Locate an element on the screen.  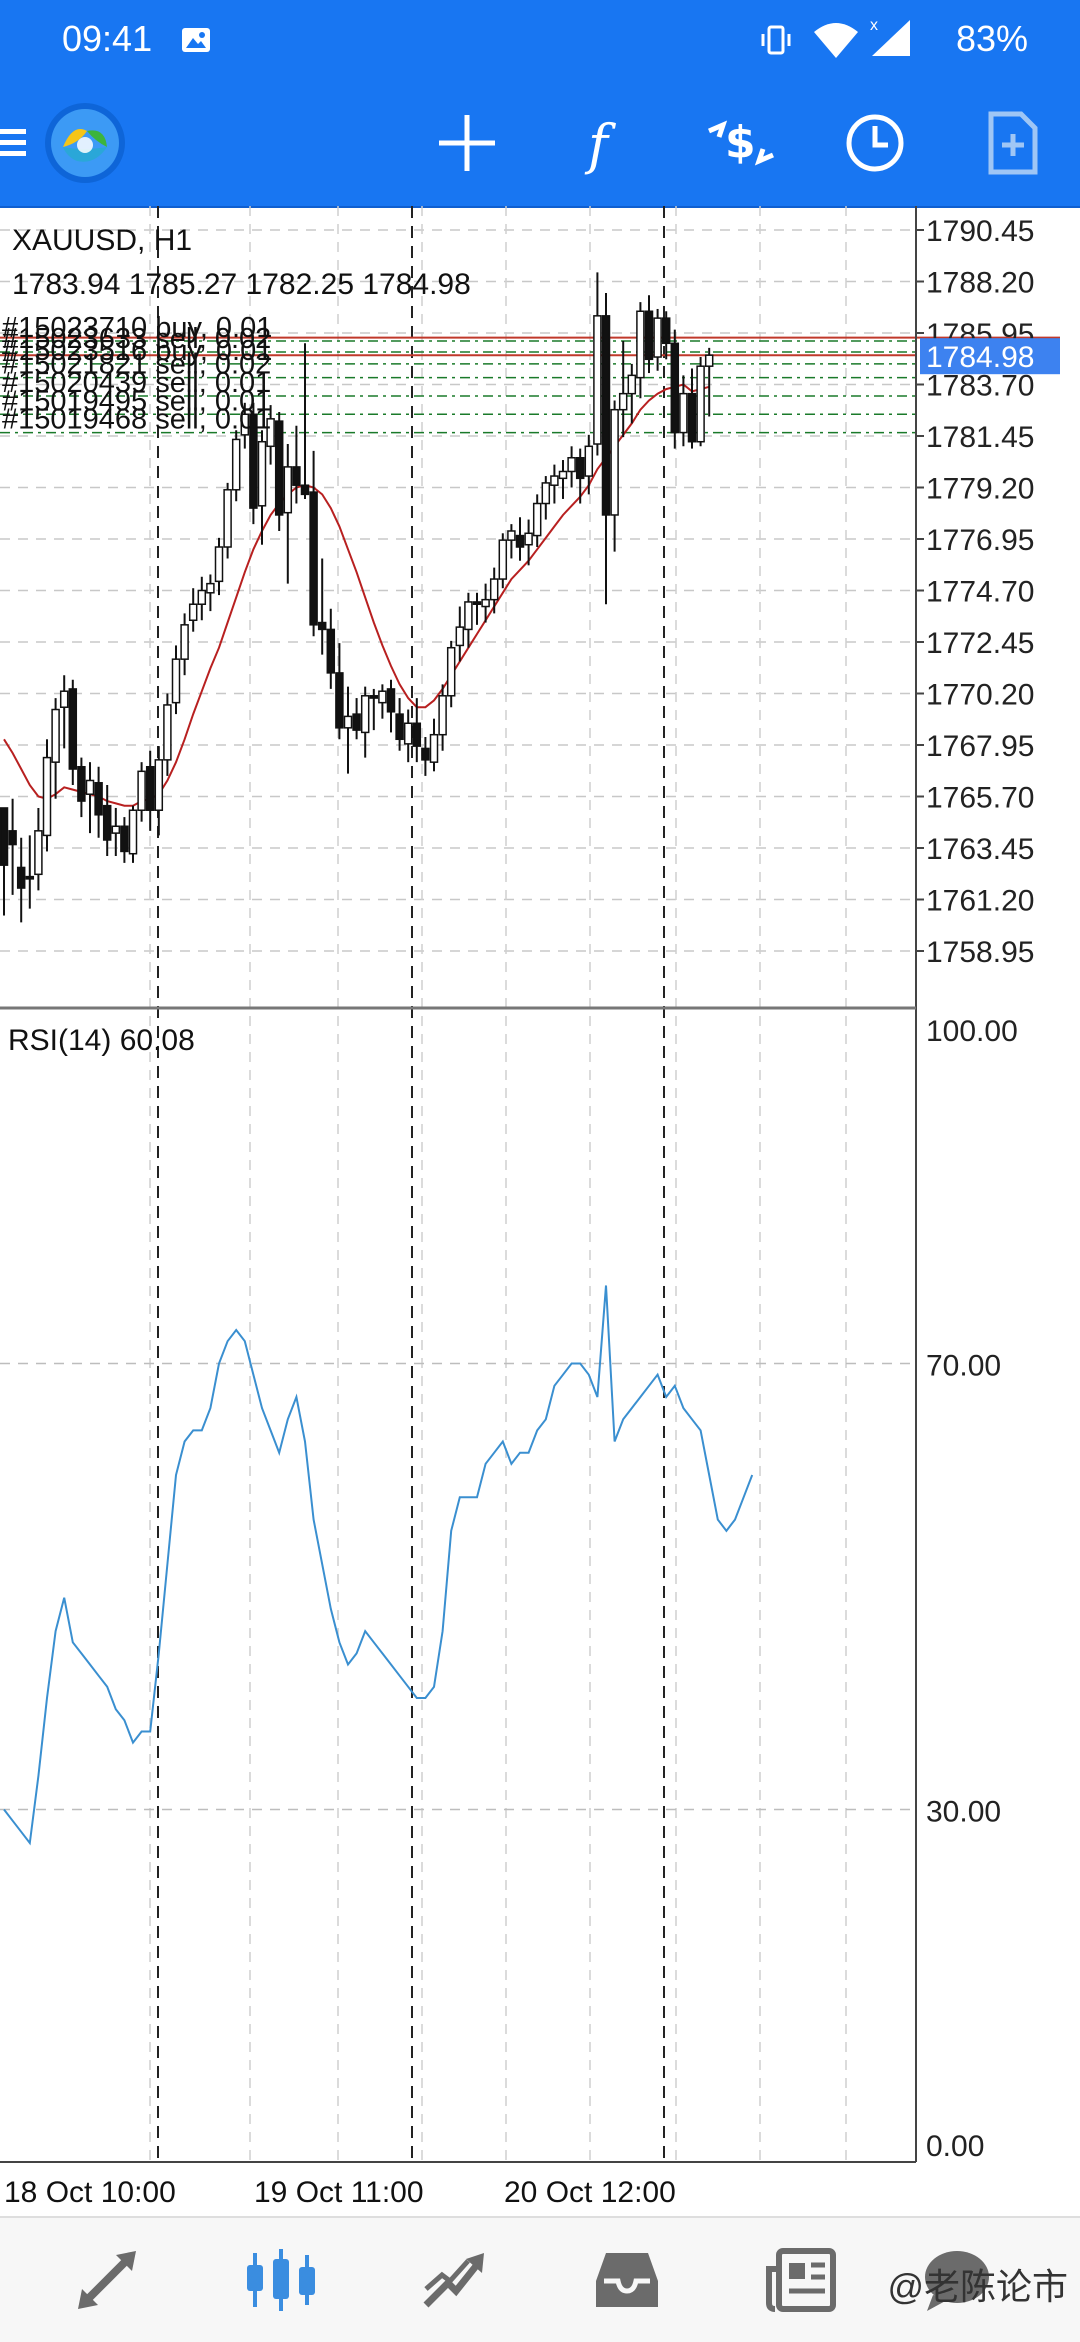
indicators-button: f is located at coordinates (605, 143).